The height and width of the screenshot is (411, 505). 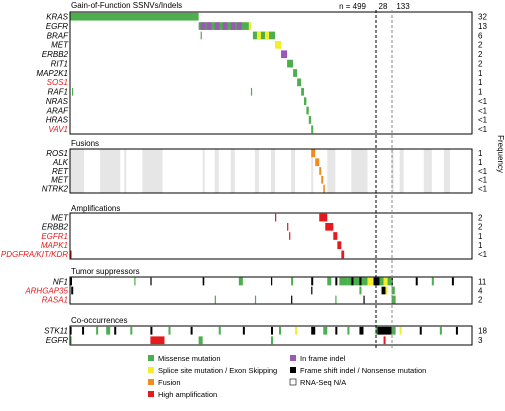 I want to click on panel-frame-amp, so click(x=271, y=236).